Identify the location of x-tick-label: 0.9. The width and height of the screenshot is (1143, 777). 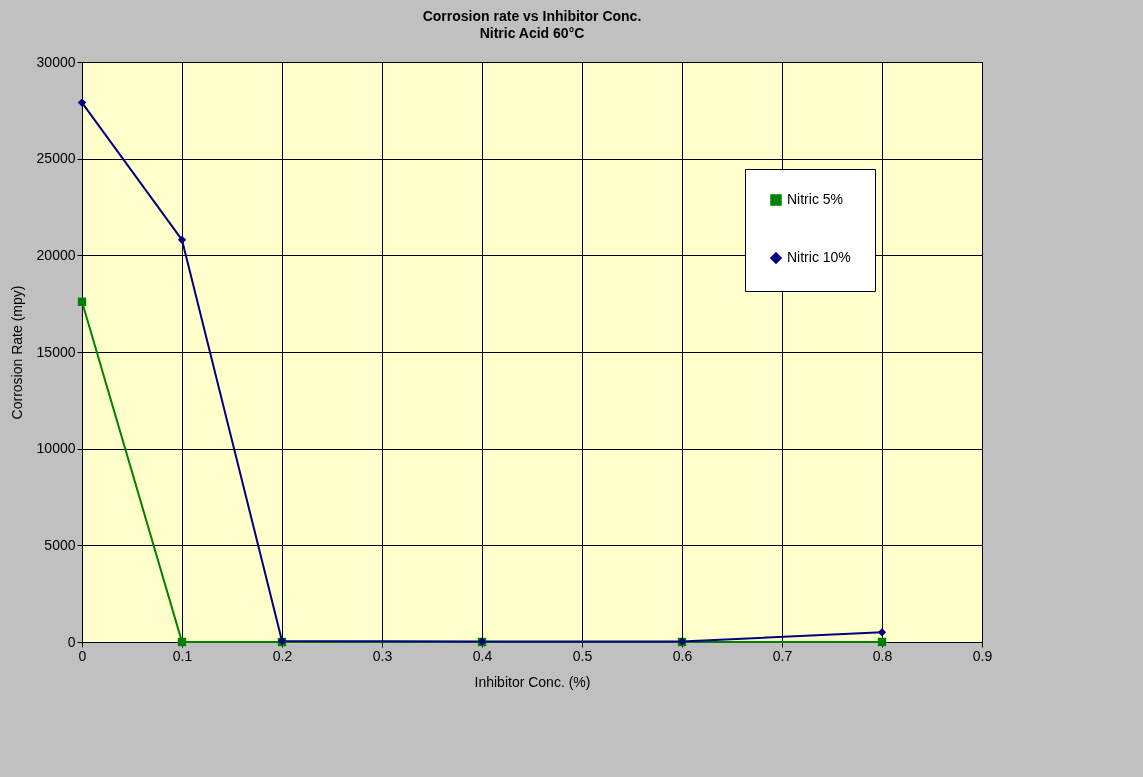
(982, 655).